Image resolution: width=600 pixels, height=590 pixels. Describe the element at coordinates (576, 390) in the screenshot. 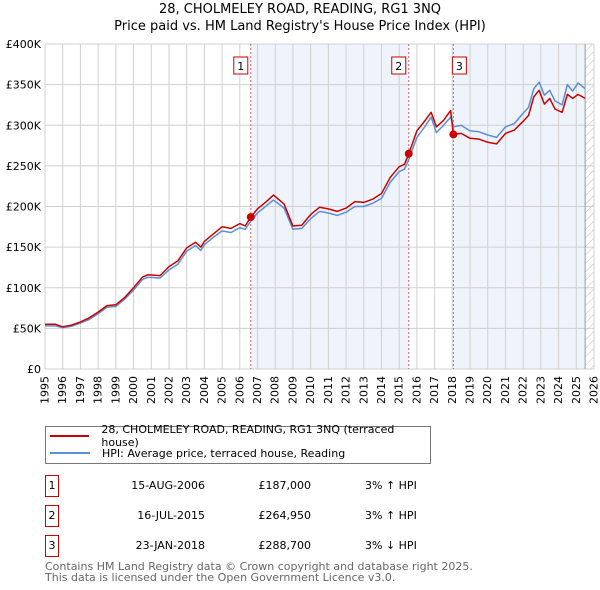

I see `x-tick-label: 2025` at that location.